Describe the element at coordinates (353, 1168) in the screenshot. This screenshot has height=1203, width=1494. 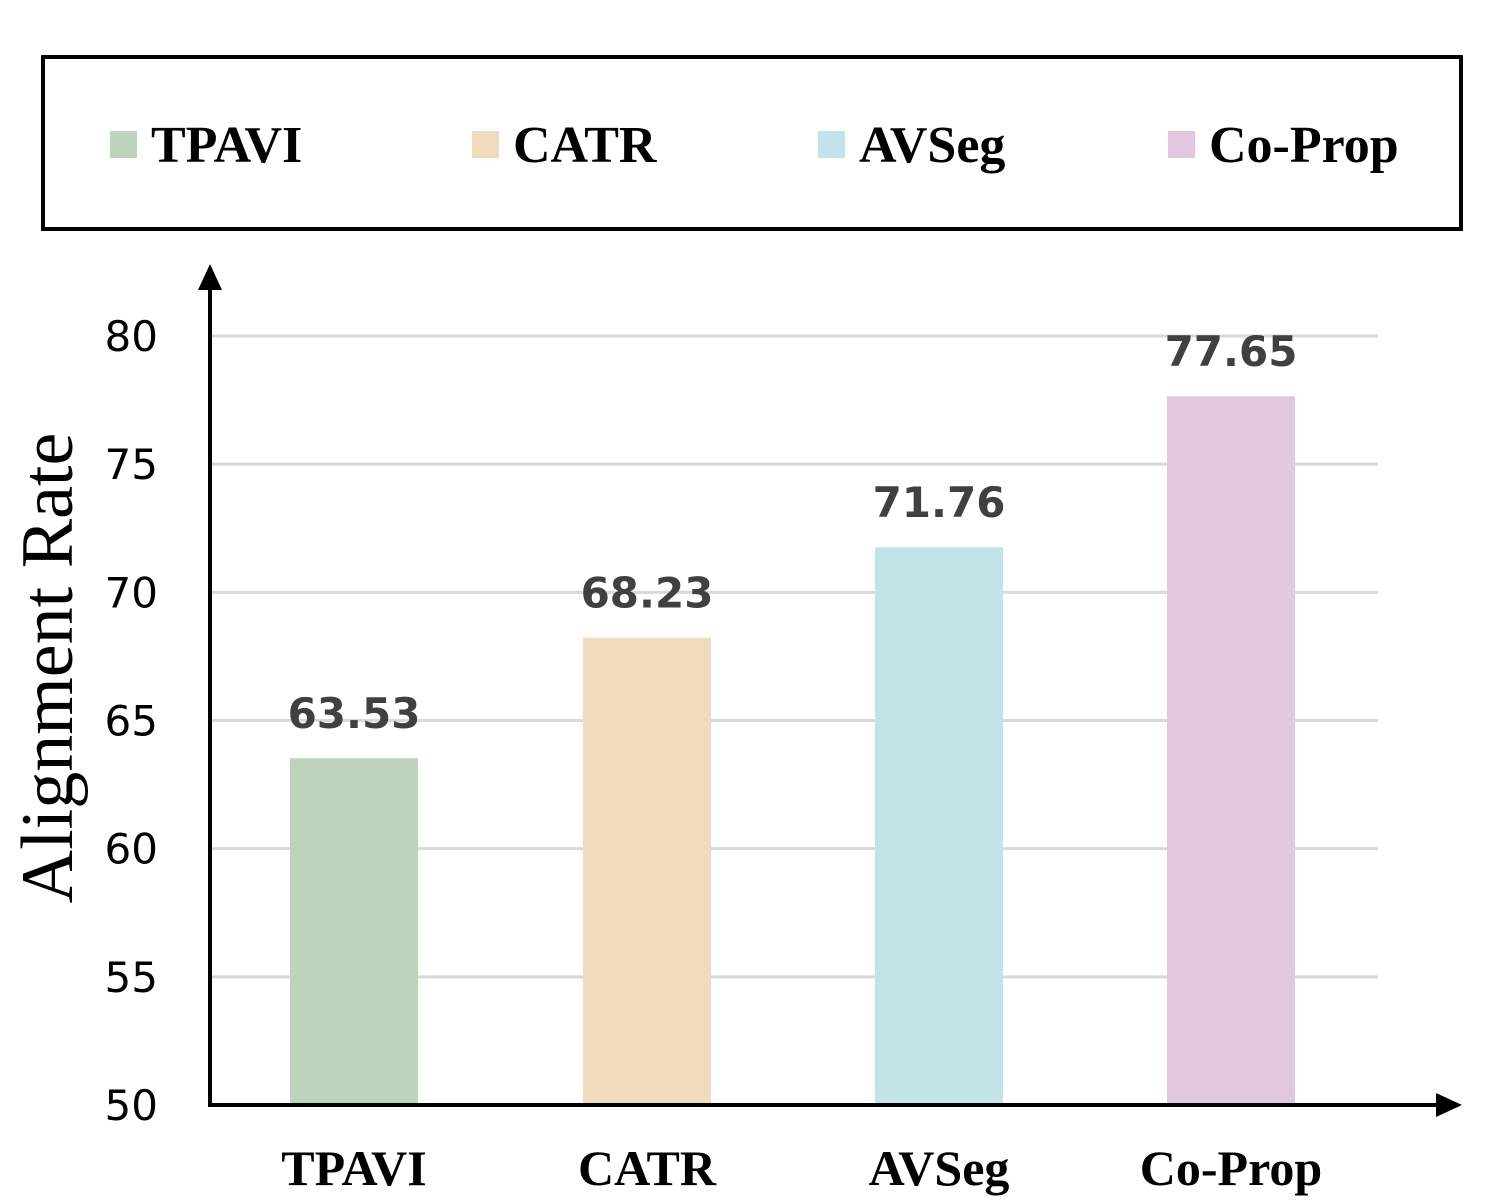
I see `x-tick-label: TPAVI` at that location.